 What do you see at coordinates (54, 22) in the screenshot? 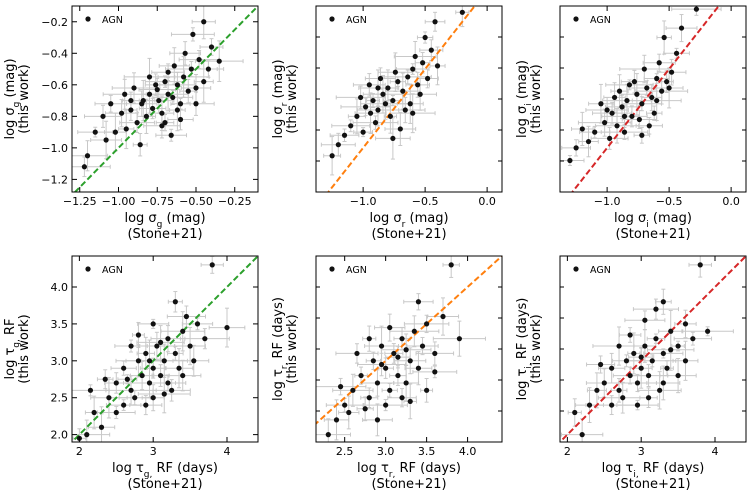
I see `y-tick-label: −0.2` at bounding box center [54, 22].